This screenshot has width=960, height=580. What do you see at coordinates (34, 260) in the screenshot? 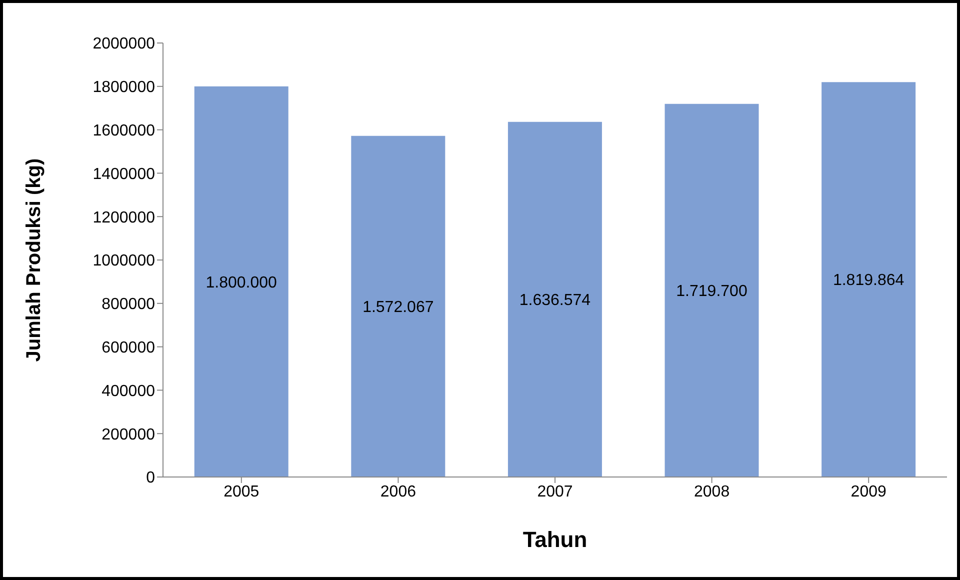
I see `y-axis-title: Jumlah Produksi (kg)` at bounding box center [34, 260].